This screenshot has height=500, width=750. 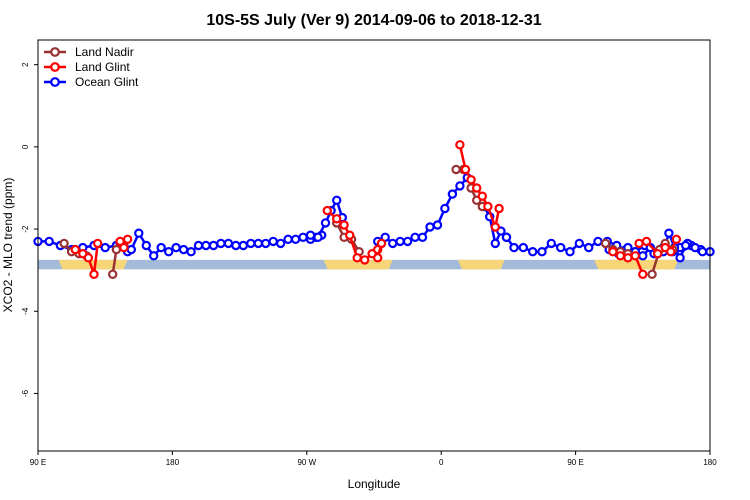 I want to click on x-tick-label-3: 0, so click(x=441, y=462).